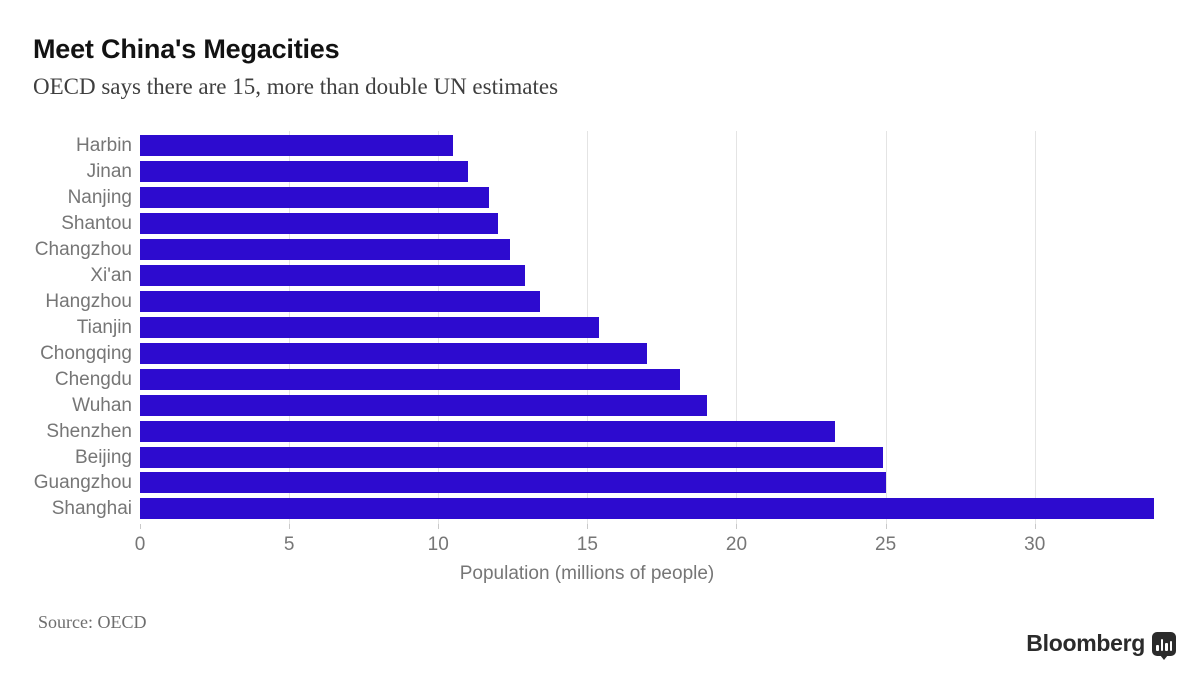 Image resolution: width=1200 pixels, height=681 pixels. Describe the element at coordinates (111, 276) in the screenshot. I see `category-label: Xi'an` at that location.